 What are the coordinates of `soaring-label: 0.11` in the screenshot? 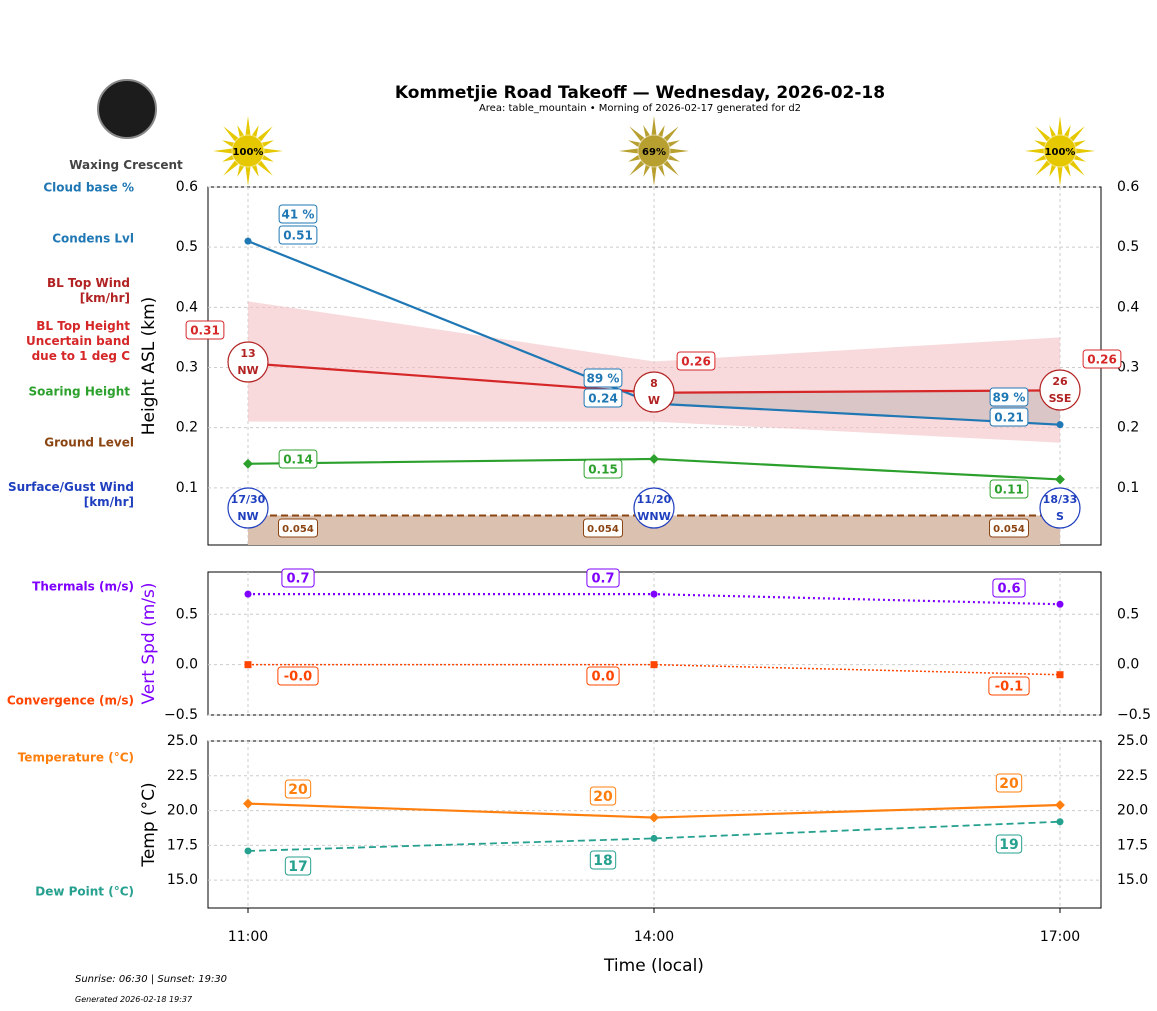 It's located at (1009, 490).